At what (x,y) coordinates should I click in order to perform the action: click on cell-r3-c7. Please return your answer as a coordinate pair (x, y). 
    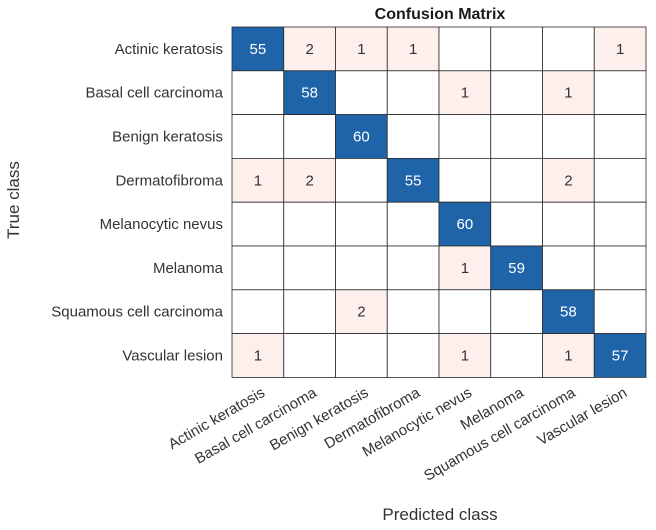
    Looking at the image, I should click on (620, 180).